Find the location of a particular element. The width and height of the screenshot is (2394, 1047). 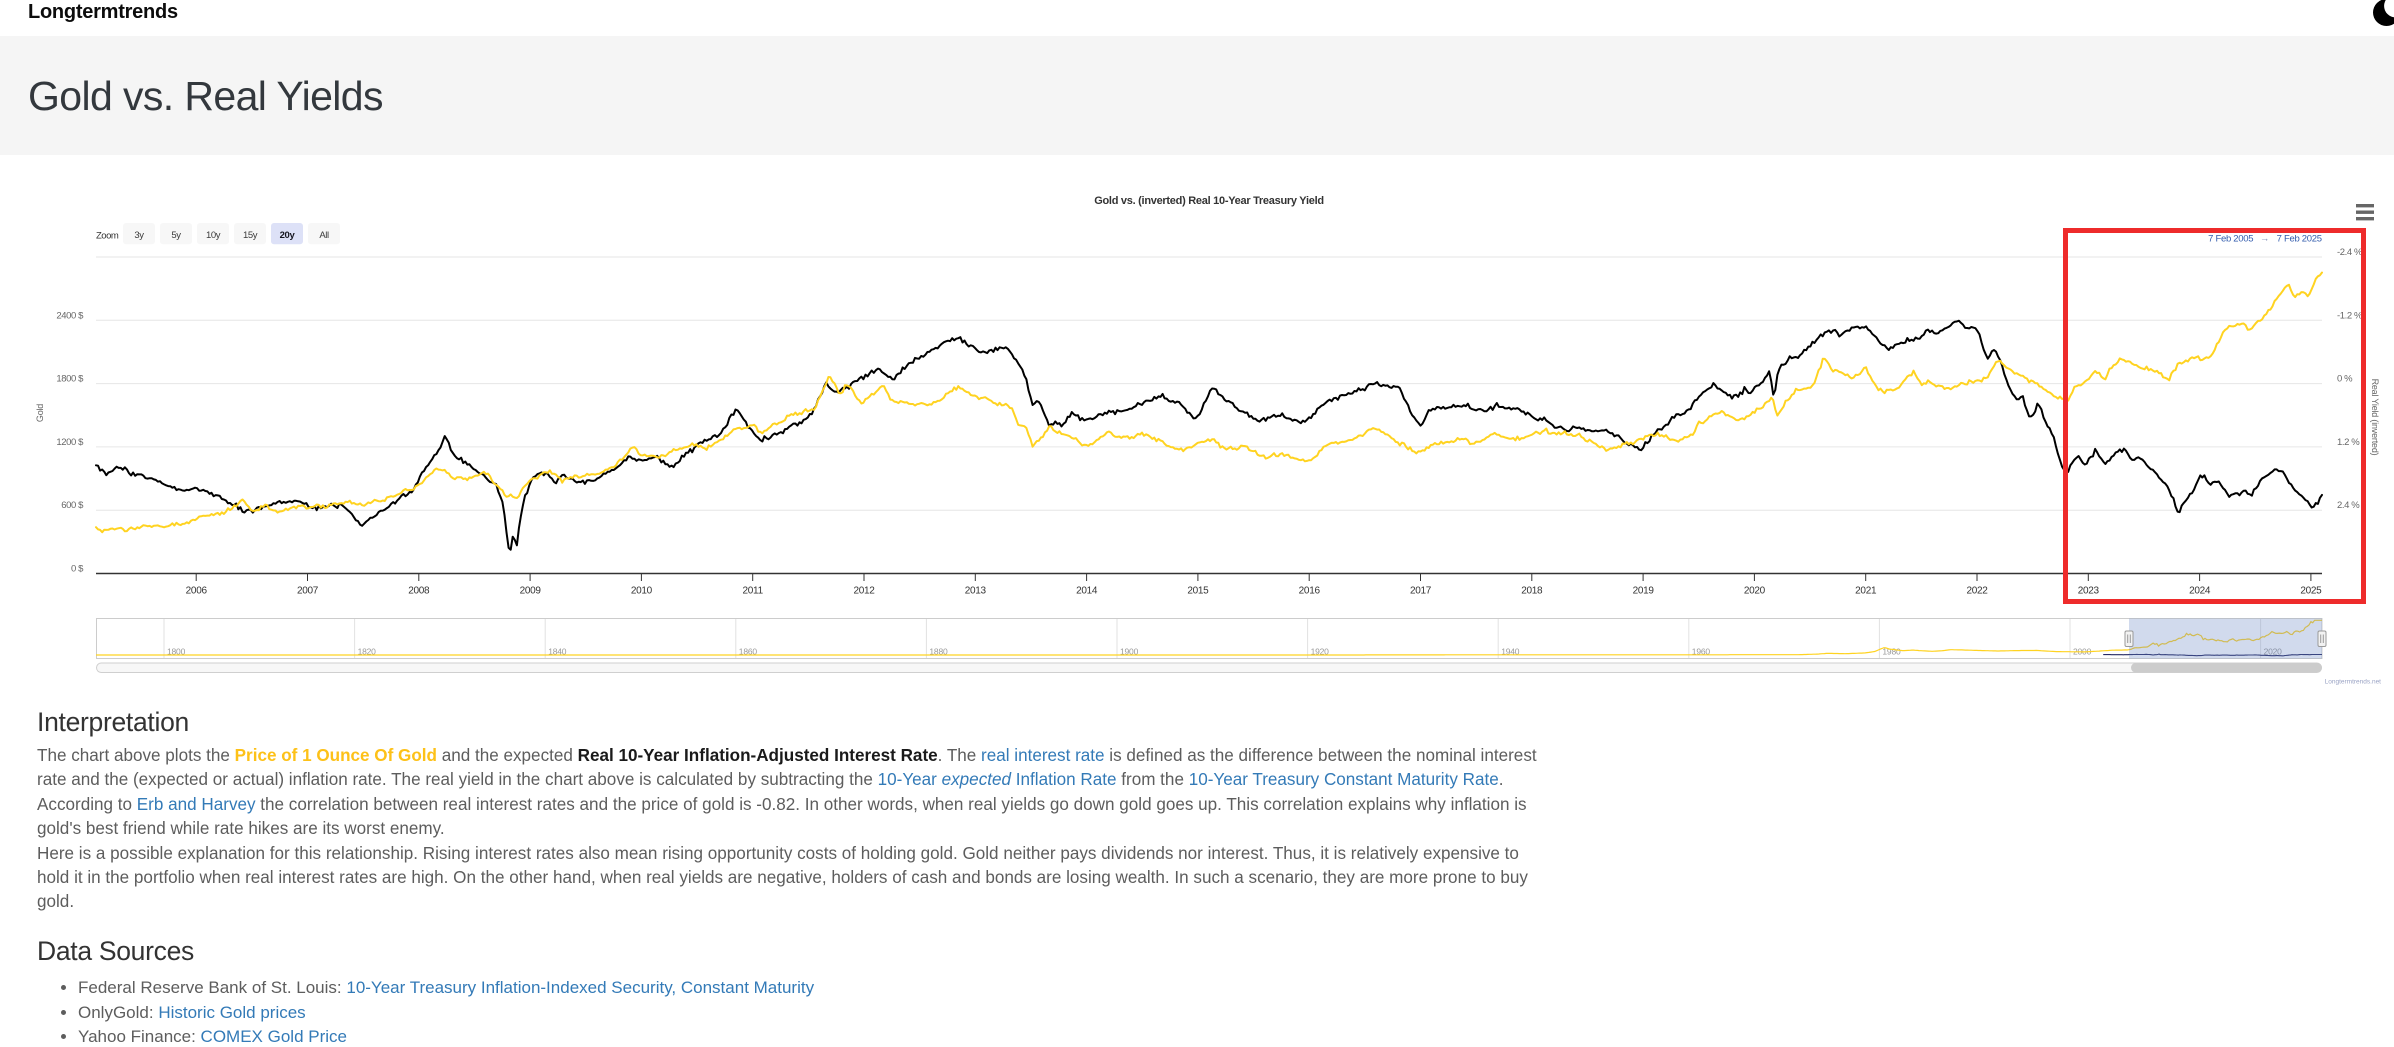

svg-text: 1.2 % is located at coordinates (2348, 442).